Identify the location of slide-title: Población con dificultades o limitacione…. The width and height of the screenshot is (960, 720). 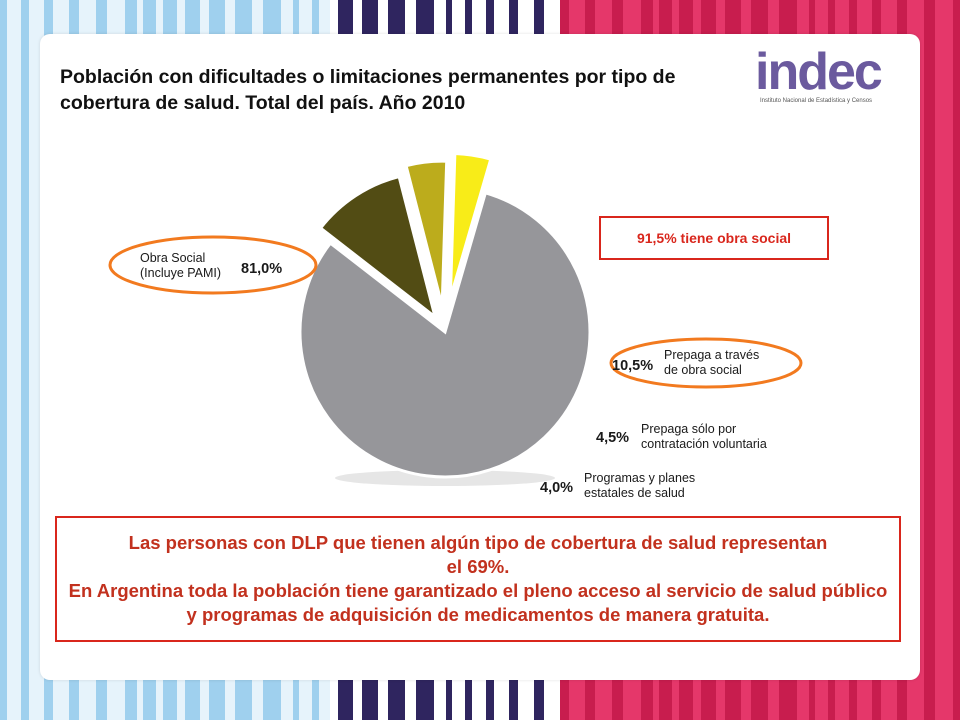
(368, 90).